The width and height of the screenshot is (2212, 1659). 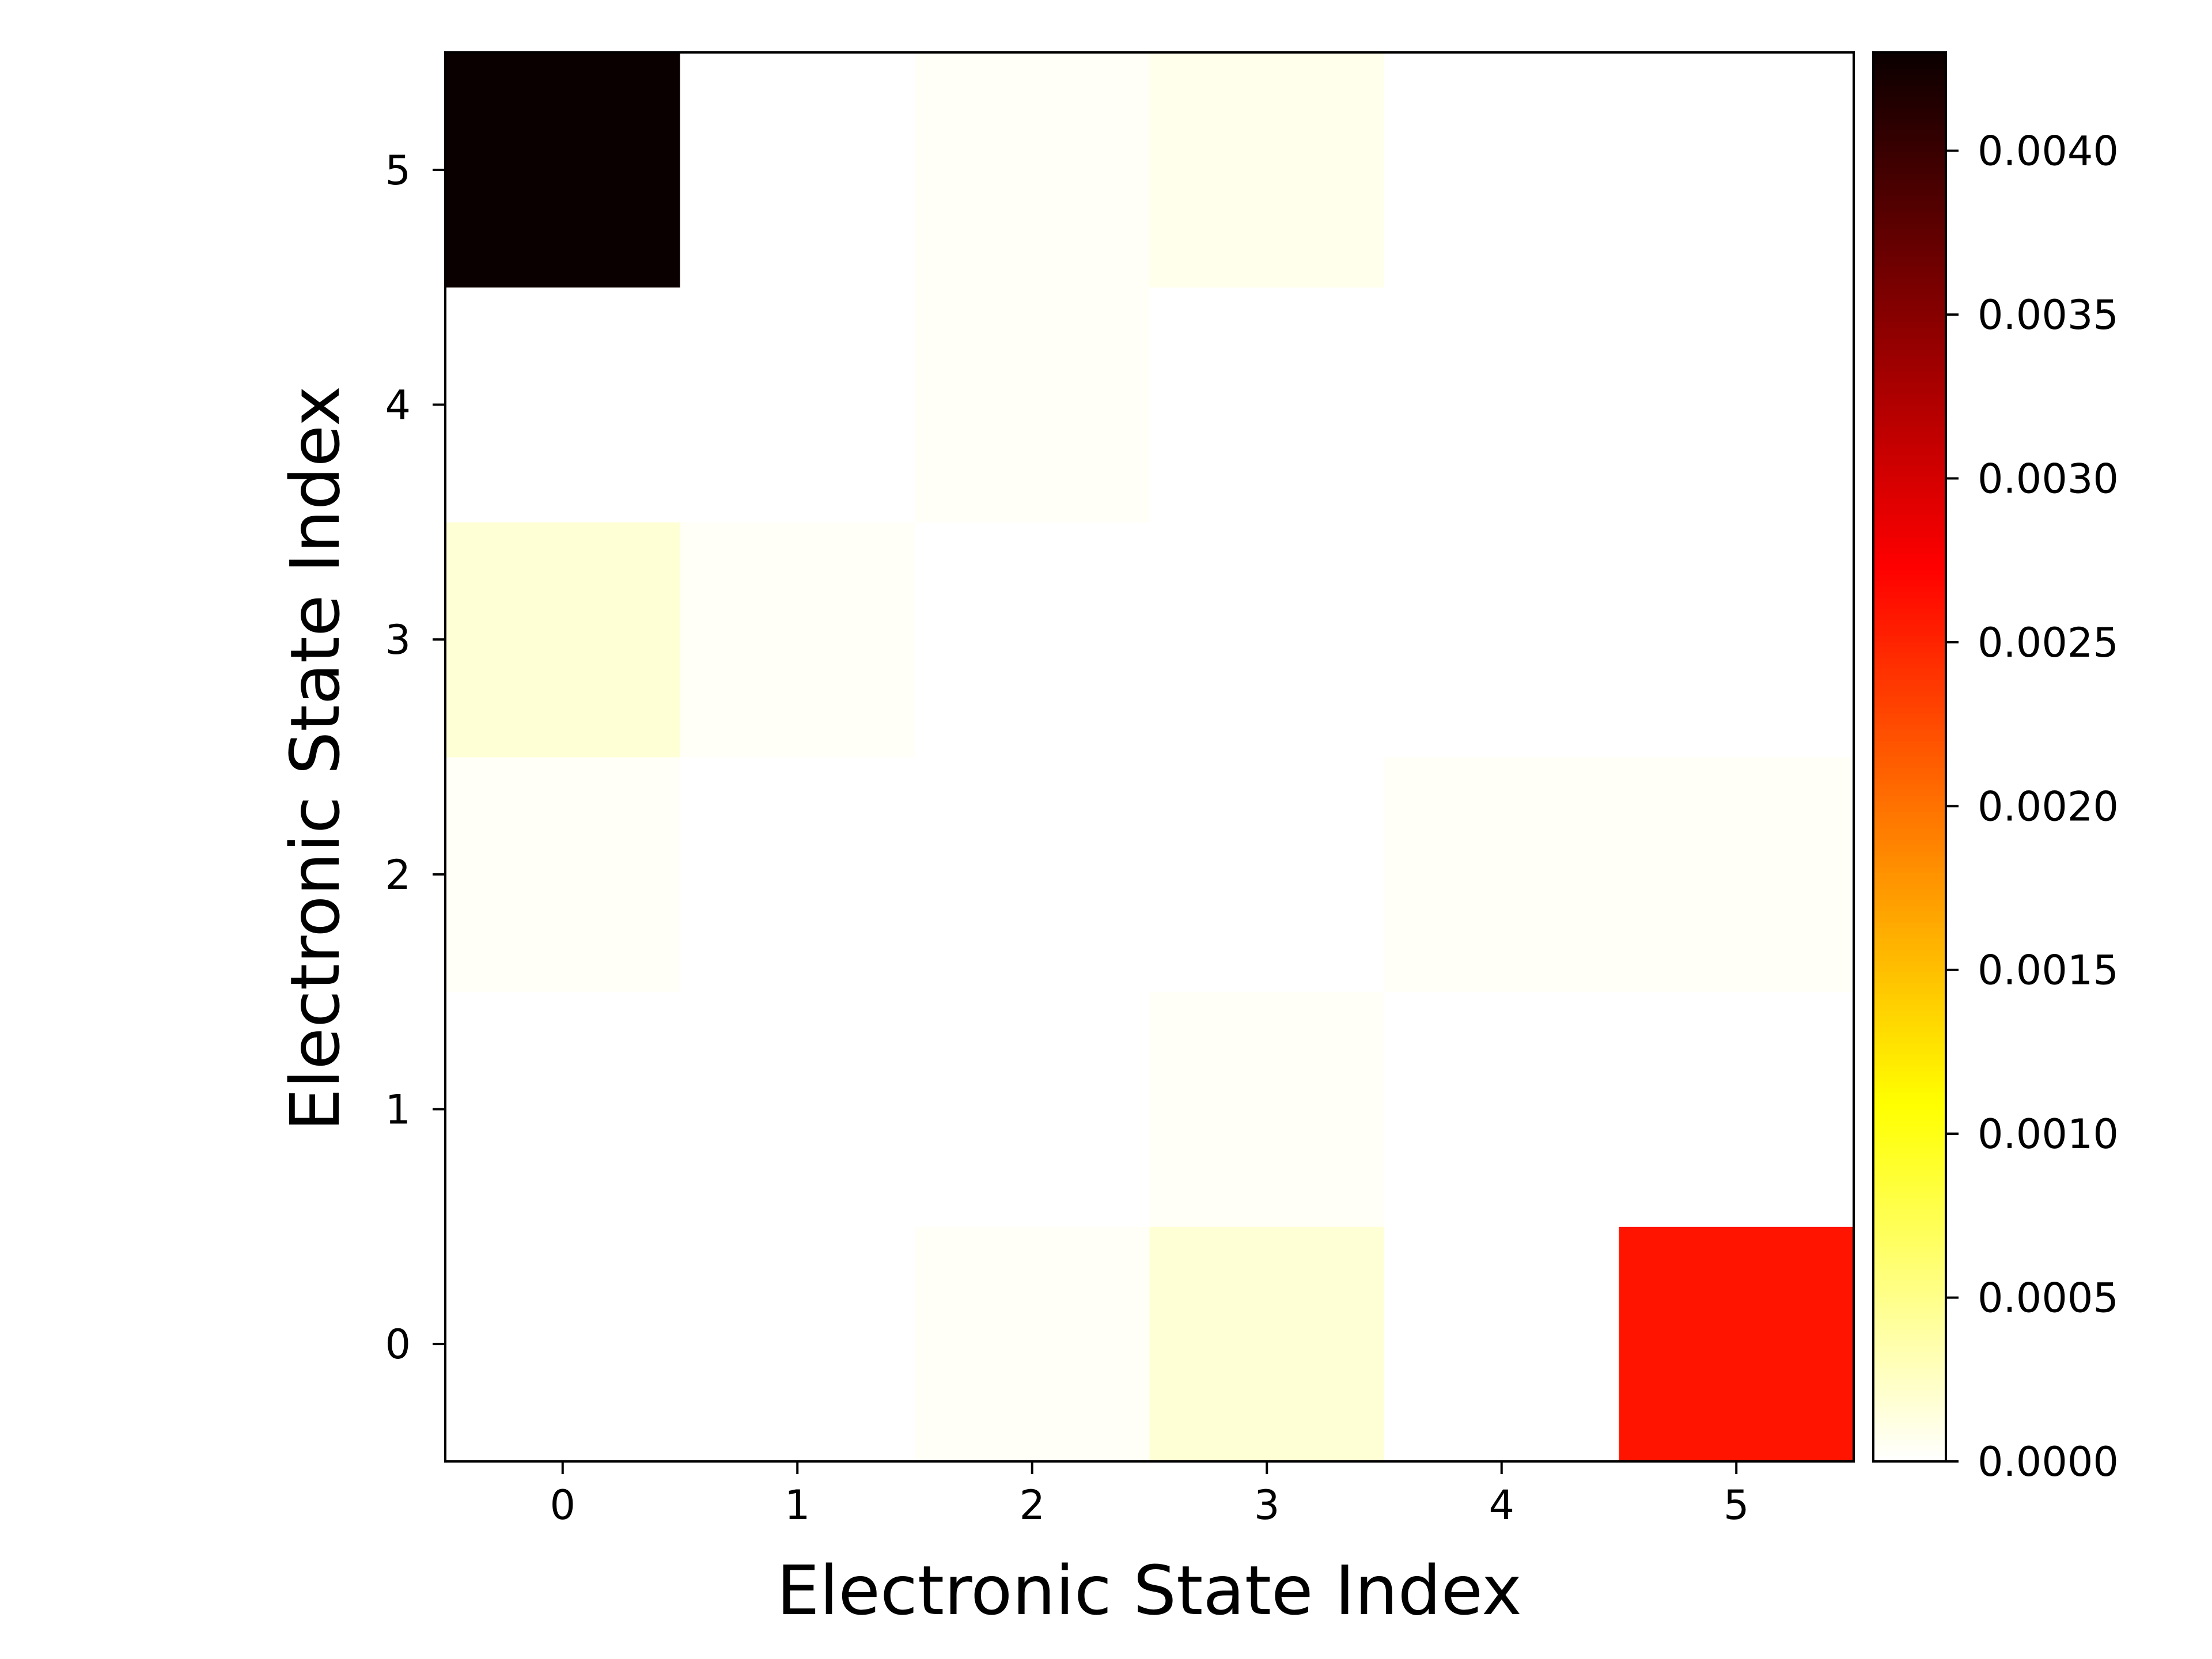 What do you see at coordinates (1267, 639) in the screenshot?
I see `heatmap-cell-x3-y3` at bounding box center [1267, 639].